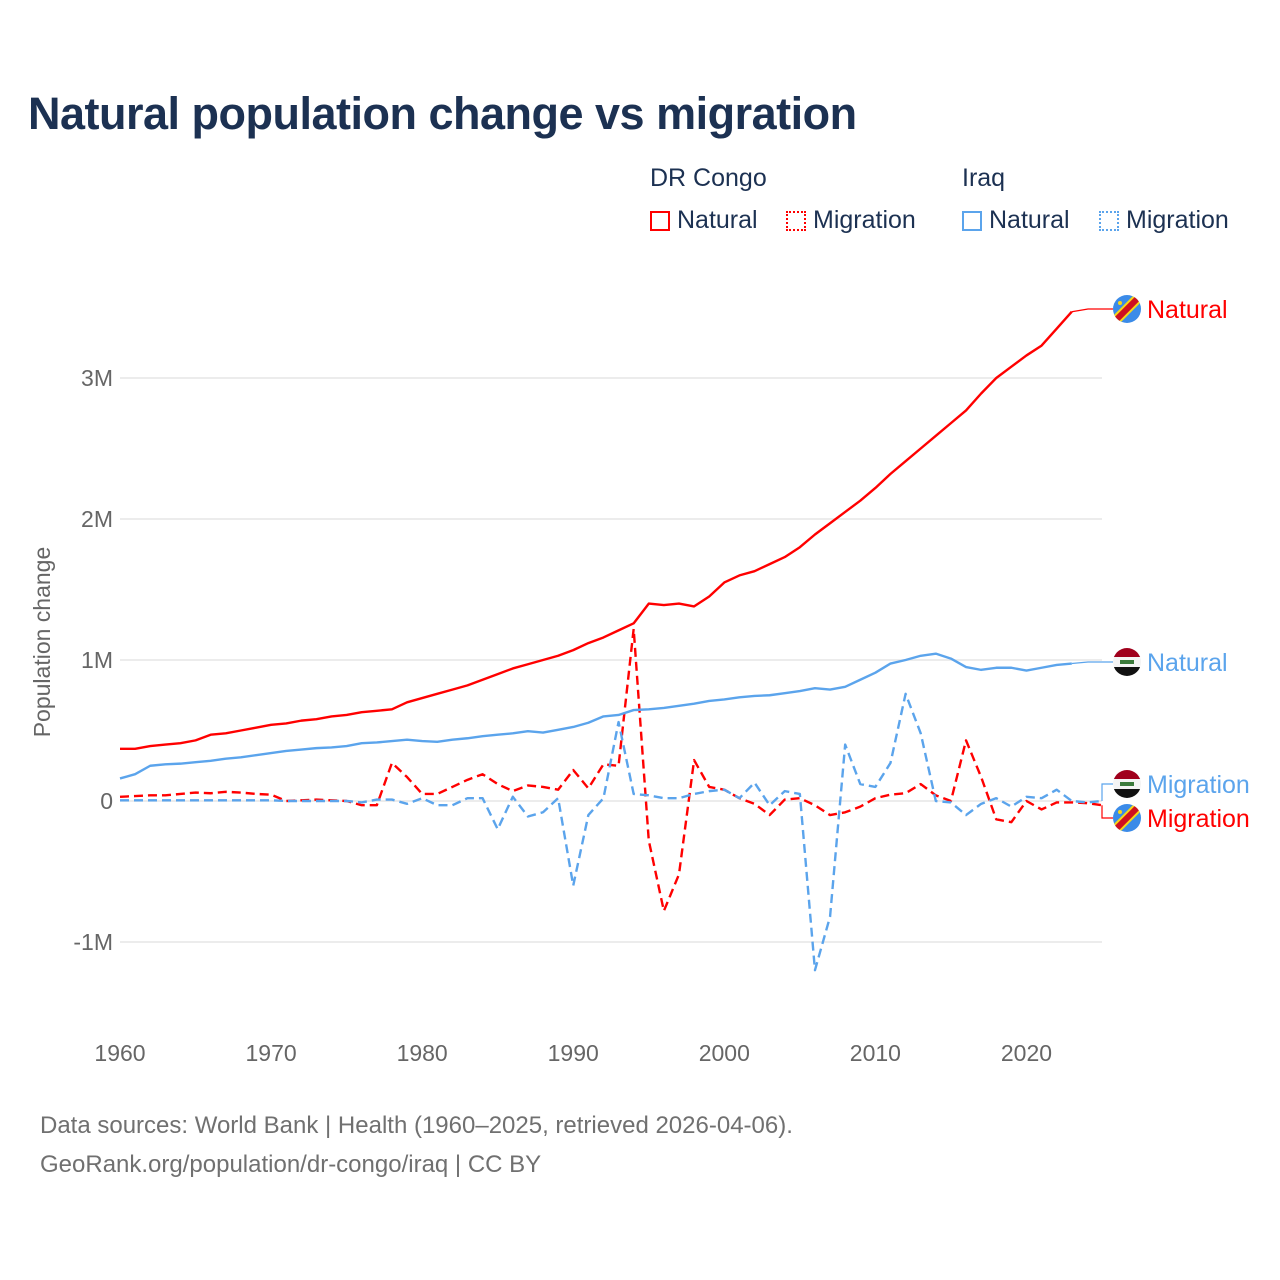 Image resolution: width=1280 pixels, height=1280 pixels. Describe the element at coordinates (1026, 1053) in the screenshot. I see `x-tick-label: 2020` at that location.